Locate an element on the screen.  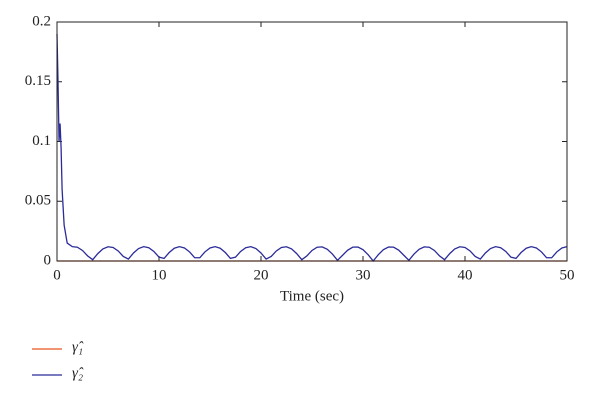
x-tick-label: 10 is located at coordinates (159, 275).